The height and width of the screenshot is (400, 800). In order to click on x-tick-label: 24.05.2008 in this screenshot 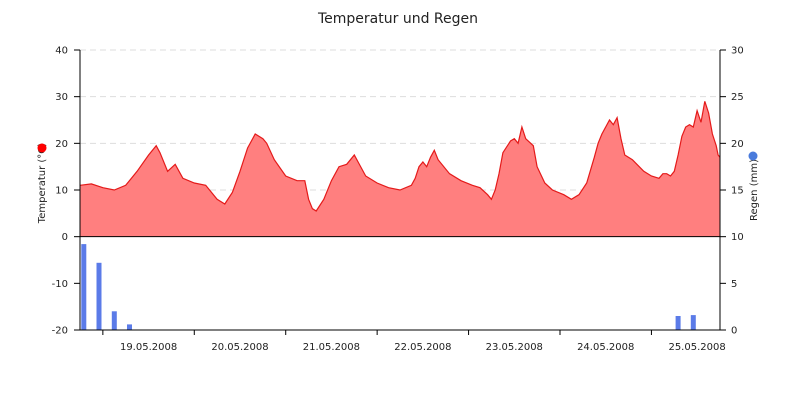, I will do `click(605, 347)`.